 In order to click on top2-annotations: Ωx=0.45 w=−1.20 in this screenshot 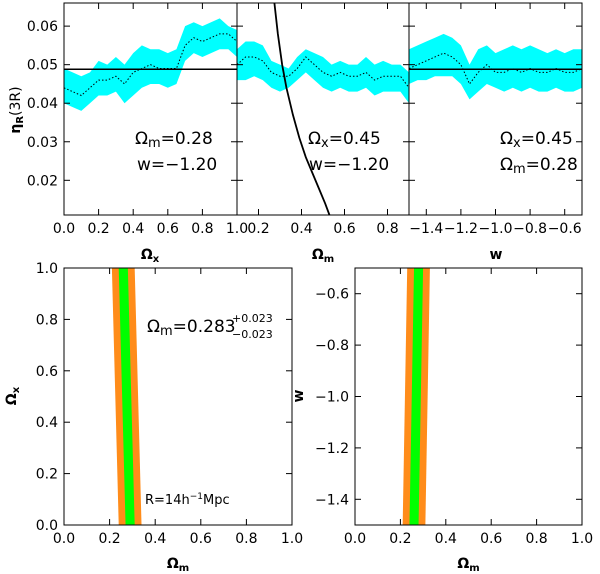, I will do `click(348, 152)`.